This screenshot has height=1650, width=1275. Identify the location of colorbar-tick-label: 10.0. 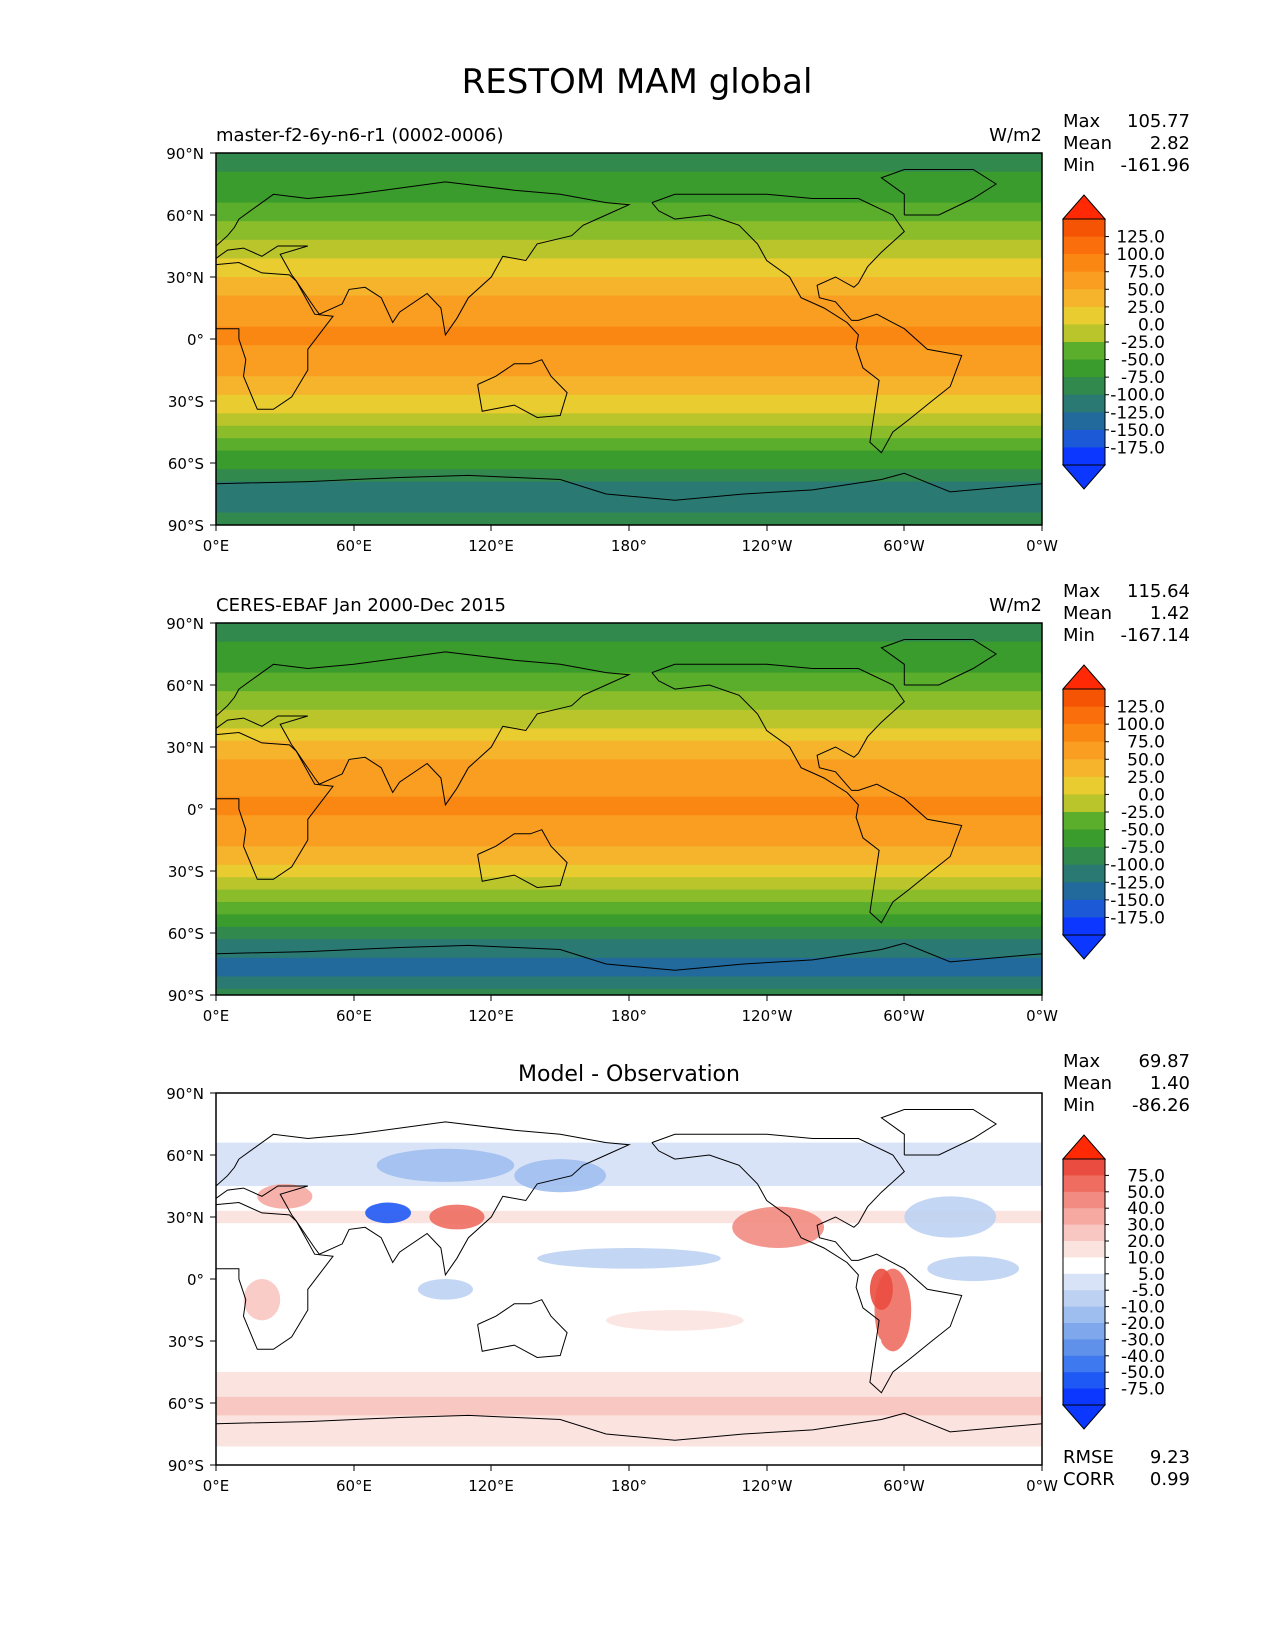
(1146, 1258).